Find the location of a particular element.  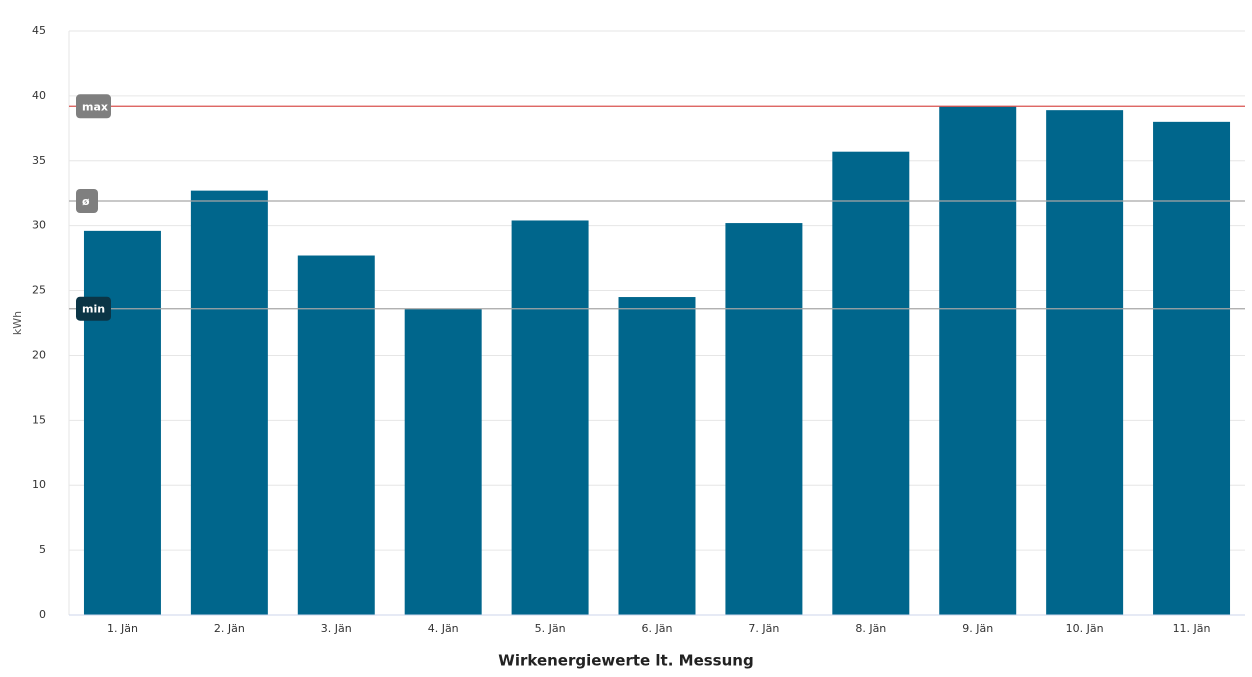

reference-label: max is located at coordinates (95, 106).